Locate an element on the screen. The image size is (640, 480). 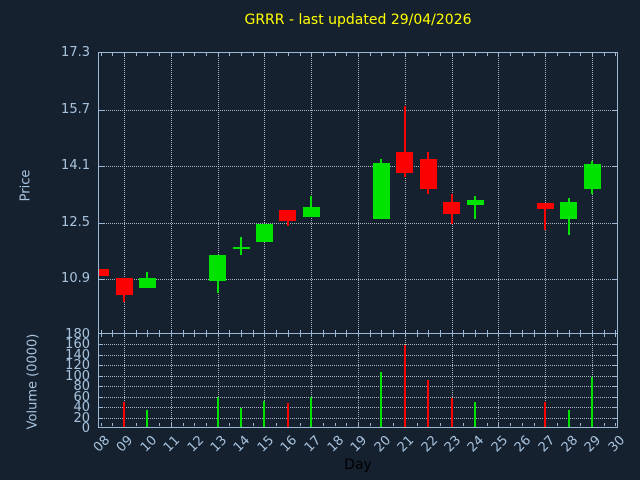
price-tick-label: 12.5 is located at coordinates (75, 222).